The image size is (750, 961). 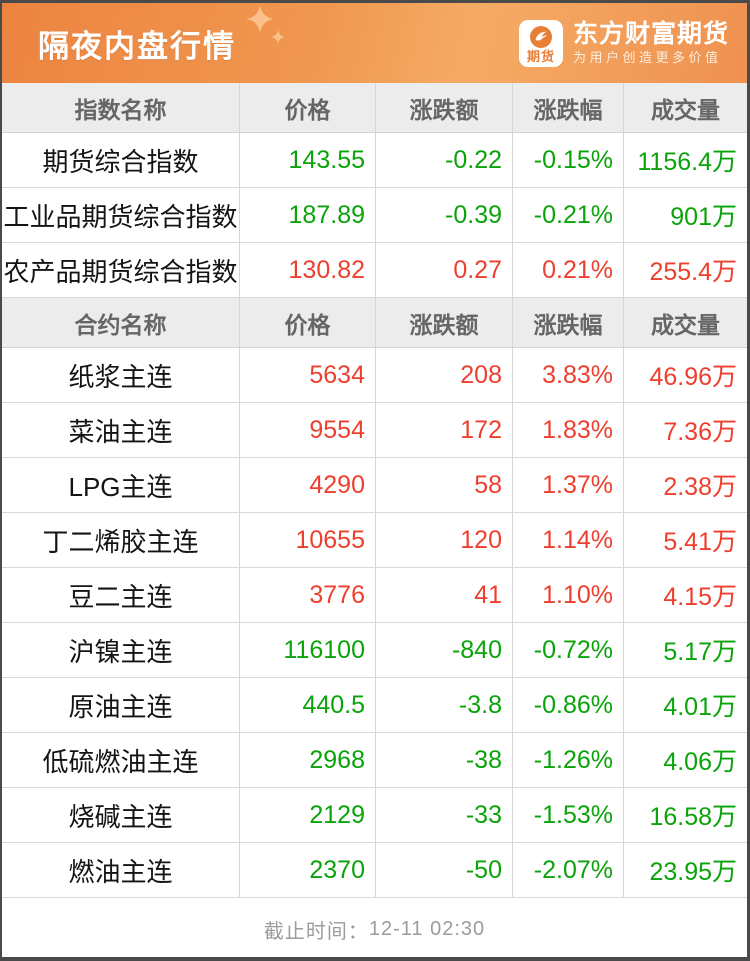 What do you see at coordinates (444, 375) in the screenshot?
I see `change-value: 208` at bounding box center [444, 375].